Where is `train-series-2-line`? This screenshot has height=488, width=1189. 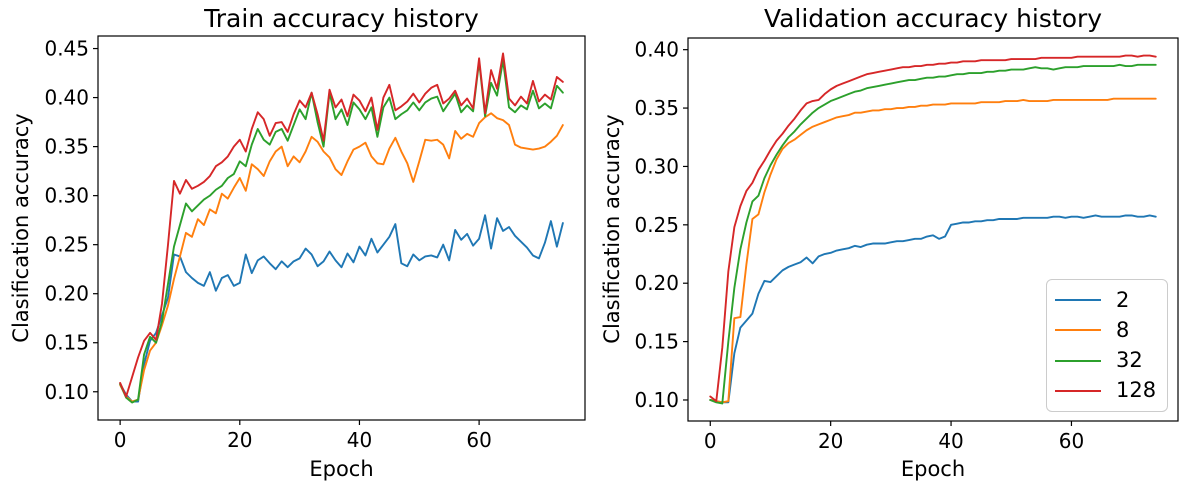 train-series-2-line is located at coordinates (341, 308).